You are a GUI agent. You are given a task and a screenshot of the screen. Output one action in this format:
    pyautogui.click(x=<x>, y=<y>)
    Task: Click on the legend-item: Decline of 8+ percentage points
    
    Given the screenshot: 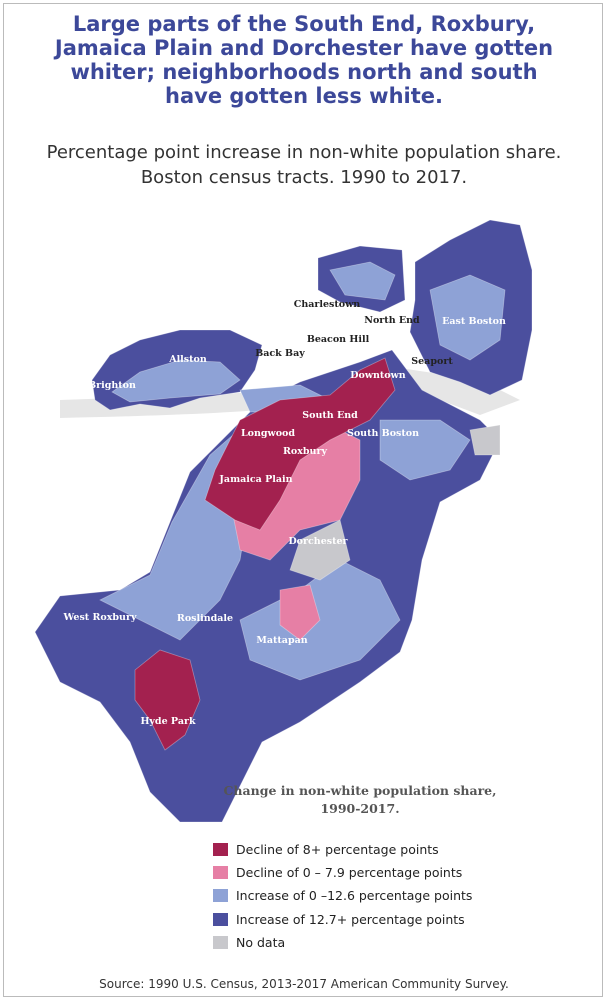 What is the action you would take?
    pyautogui.click(x=342, y=849)
    